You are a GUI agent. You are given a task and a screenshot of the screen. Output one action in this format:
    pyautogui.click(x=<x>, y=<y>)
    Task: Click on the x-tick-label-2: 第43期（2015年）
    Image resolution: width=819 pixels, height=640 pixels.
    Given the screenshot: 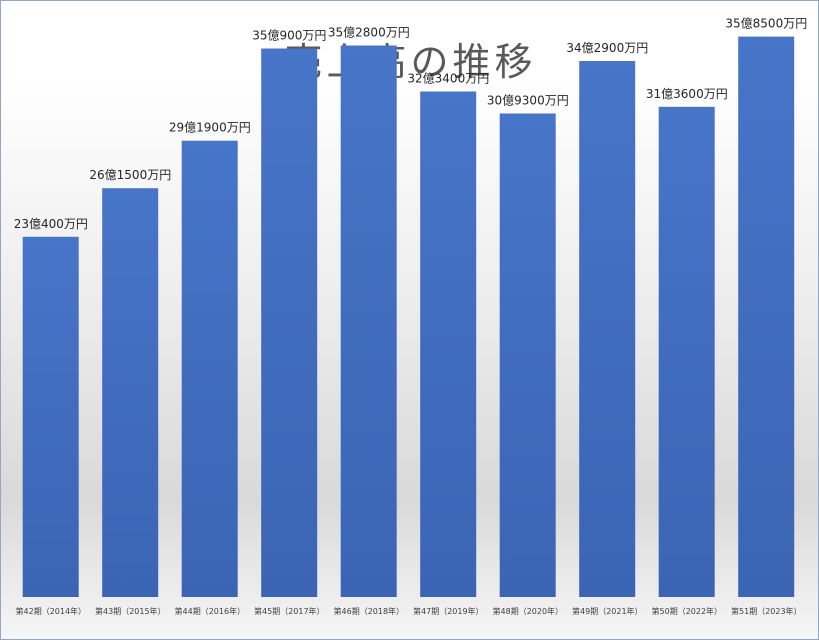 What is the action you would take?
    pyautogui.click(x=130, y=611)
    